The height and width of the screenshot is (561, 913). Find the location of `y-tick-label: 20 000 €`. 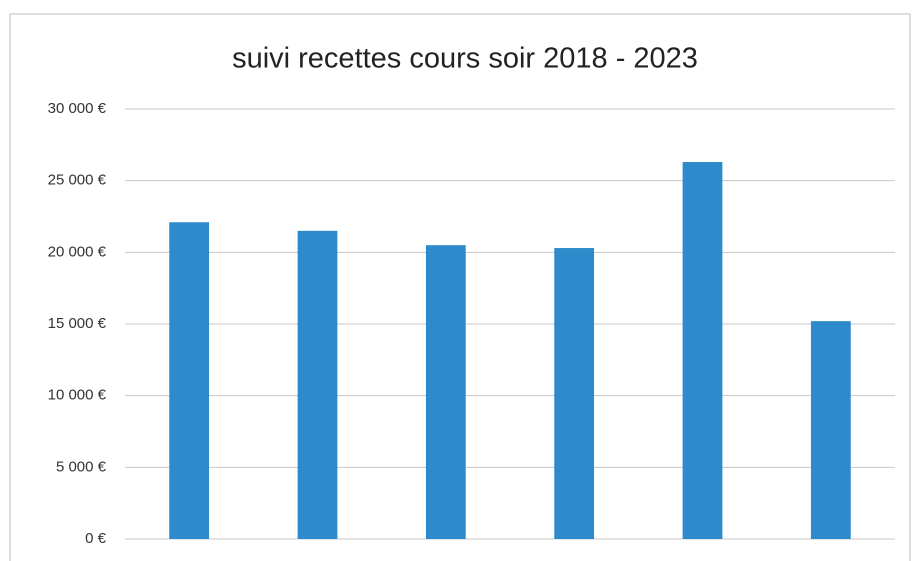

y-tick-label: 20 000 € is located at coordinates (77, 251).